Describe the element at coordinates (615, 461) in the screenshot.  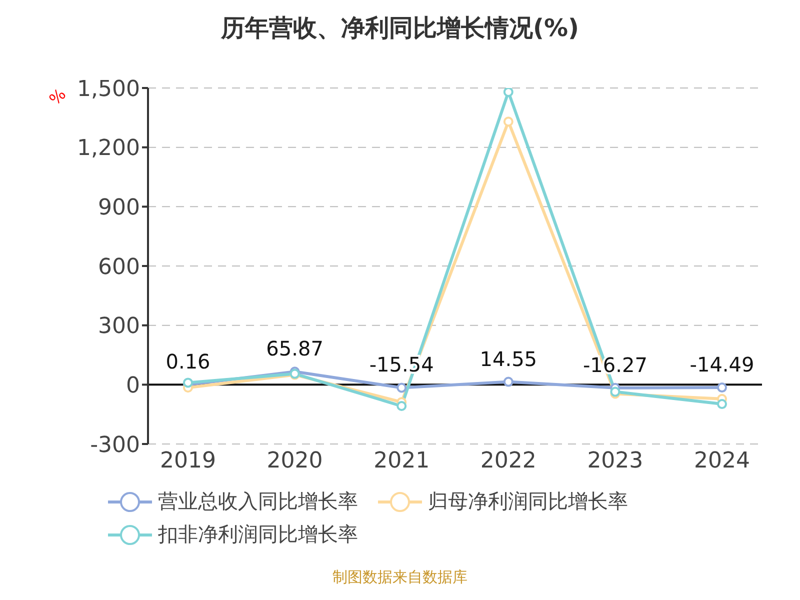
I see `x-tick-label: 2023` at that location.